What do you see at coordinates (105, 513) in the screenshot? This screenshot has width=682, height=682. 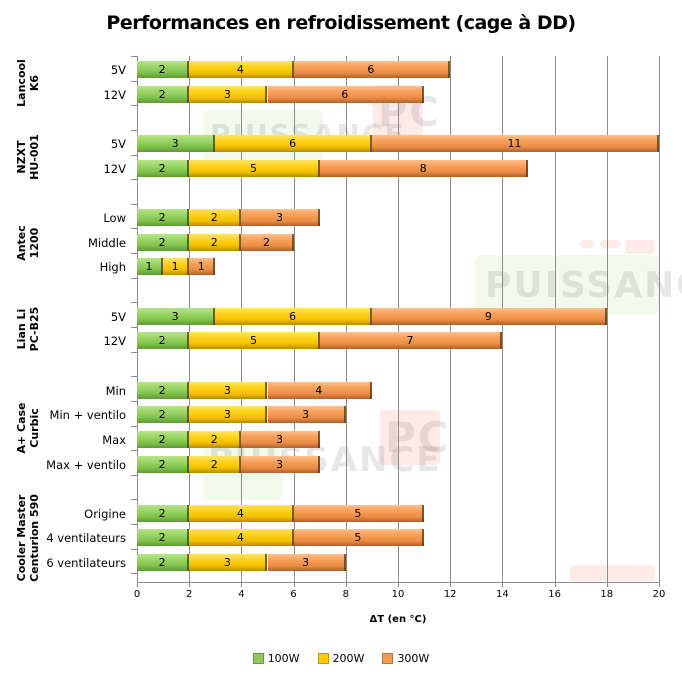 I see `row-label: Origine` at bounding box center [105, 513].